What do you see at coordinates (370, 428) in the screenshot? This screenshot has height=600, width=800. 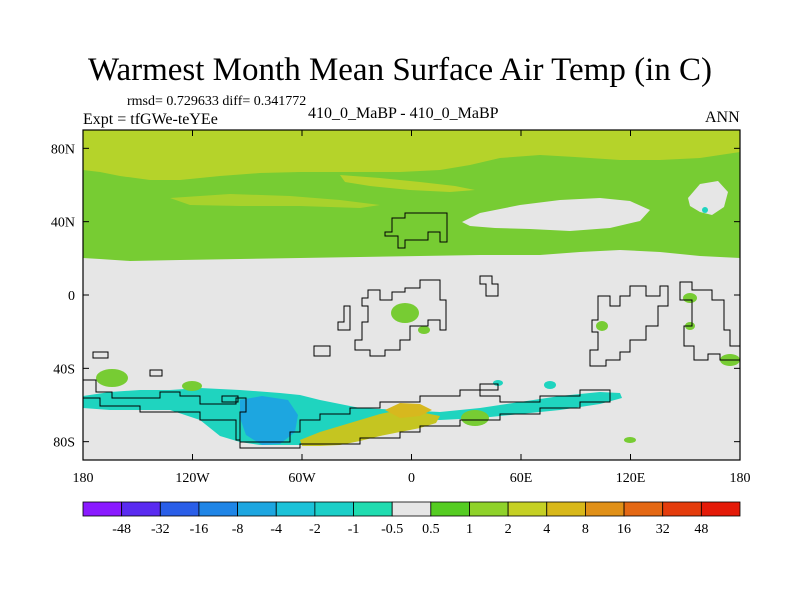 I see `polar-warm-field` at bounding box center [370, 428].